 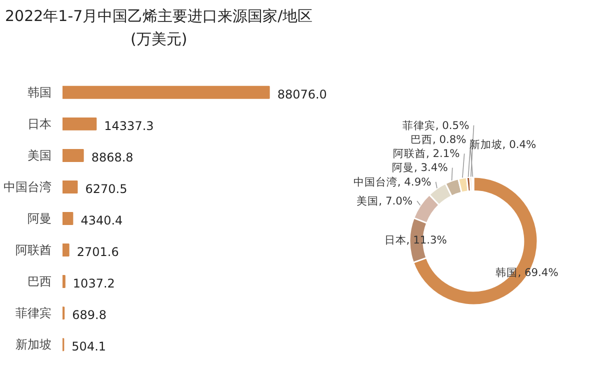 I want to click on data-label: 1037.2, so click(x=93, y=283).